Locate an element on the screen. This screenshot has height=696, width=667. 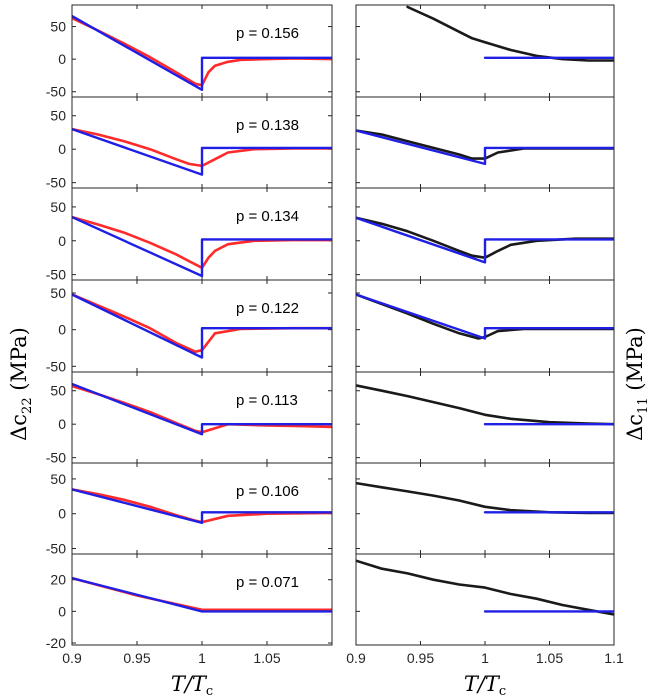
annotation-p-value: p = 0.122 is located at coordinates (267, 308).